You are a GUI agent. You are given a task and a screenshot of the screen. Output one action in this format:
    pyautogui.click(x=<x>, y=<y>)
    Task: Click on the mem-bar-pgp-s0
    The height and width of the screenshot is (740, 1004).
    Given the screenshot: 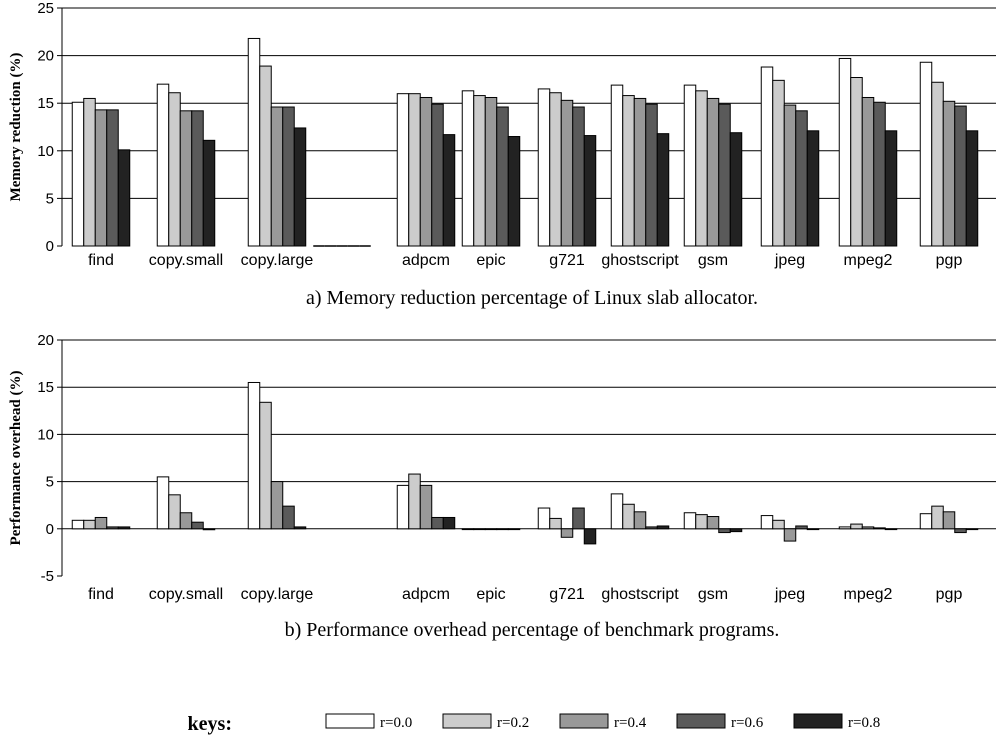 What is the action you would take?
    pyautogui.click(x=926, y=154)
    